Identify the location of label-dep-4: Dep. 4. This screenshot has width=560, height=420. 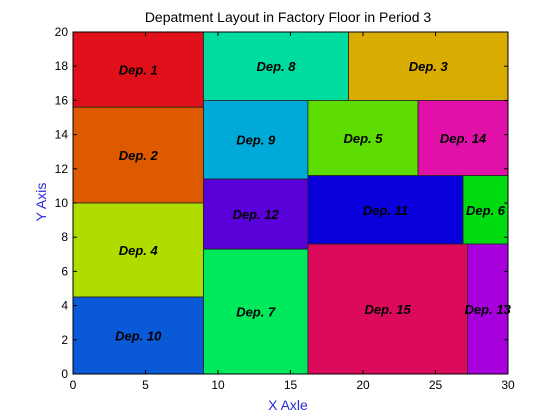
(139, 250).